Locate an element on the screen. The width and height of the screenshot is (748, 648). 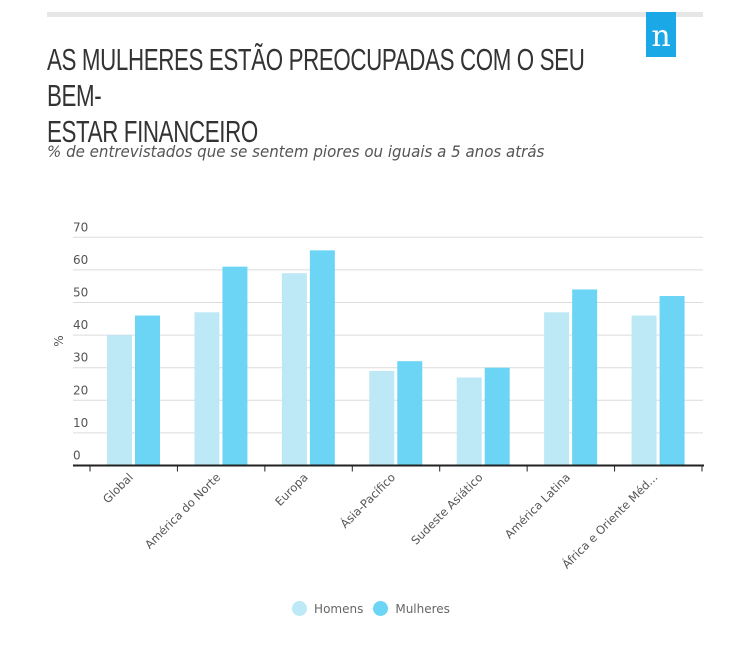
legend-label-mulheres: Mulheres is located at coordinates (422, 608).